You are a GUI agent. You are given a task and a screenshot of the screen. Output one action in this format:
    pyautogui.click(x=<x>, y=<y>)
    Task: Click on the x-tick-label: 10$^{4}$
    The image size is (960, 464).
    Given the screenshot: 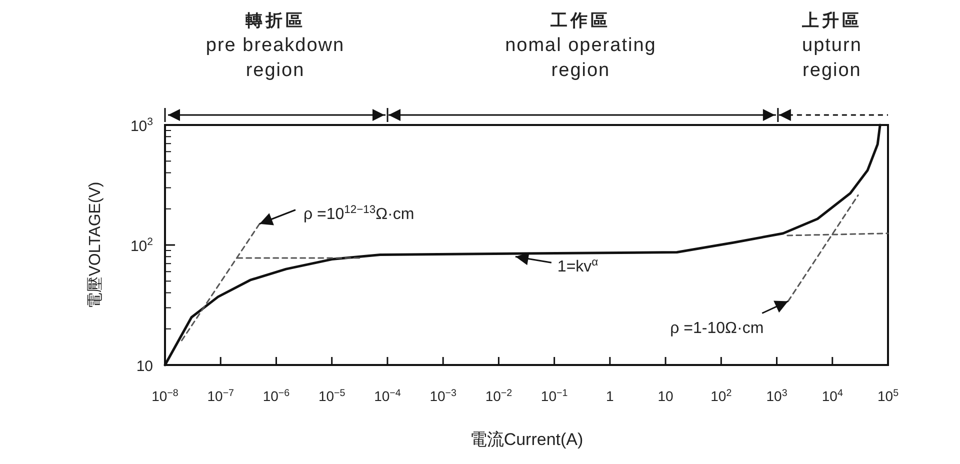 What is the action you would take?
    pyautogui.click(x=833, y=396)
    